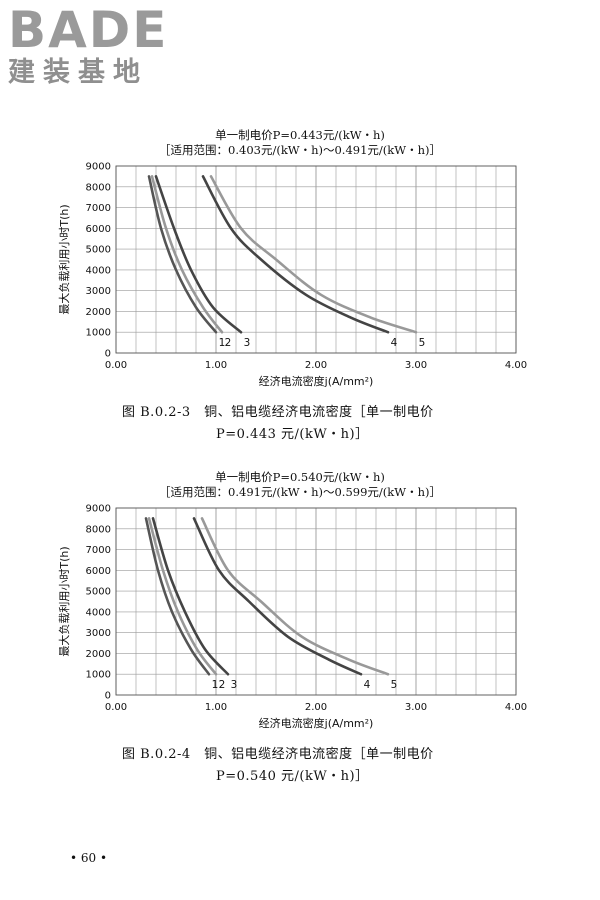  I want to click on brand-logo: BADE 建装基地, so click(88, 46).